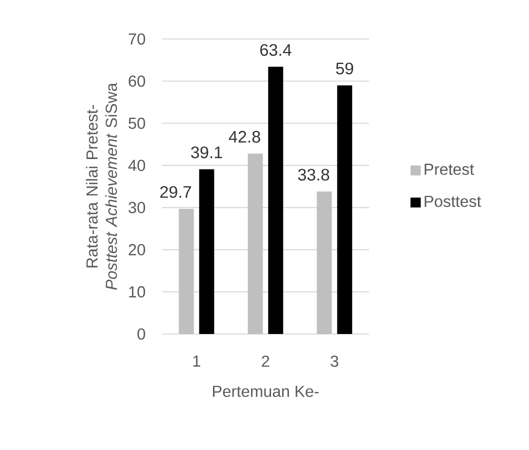 This screenshot has width=529, height=450. I want to click on data-label: 59, so click(345, 68).